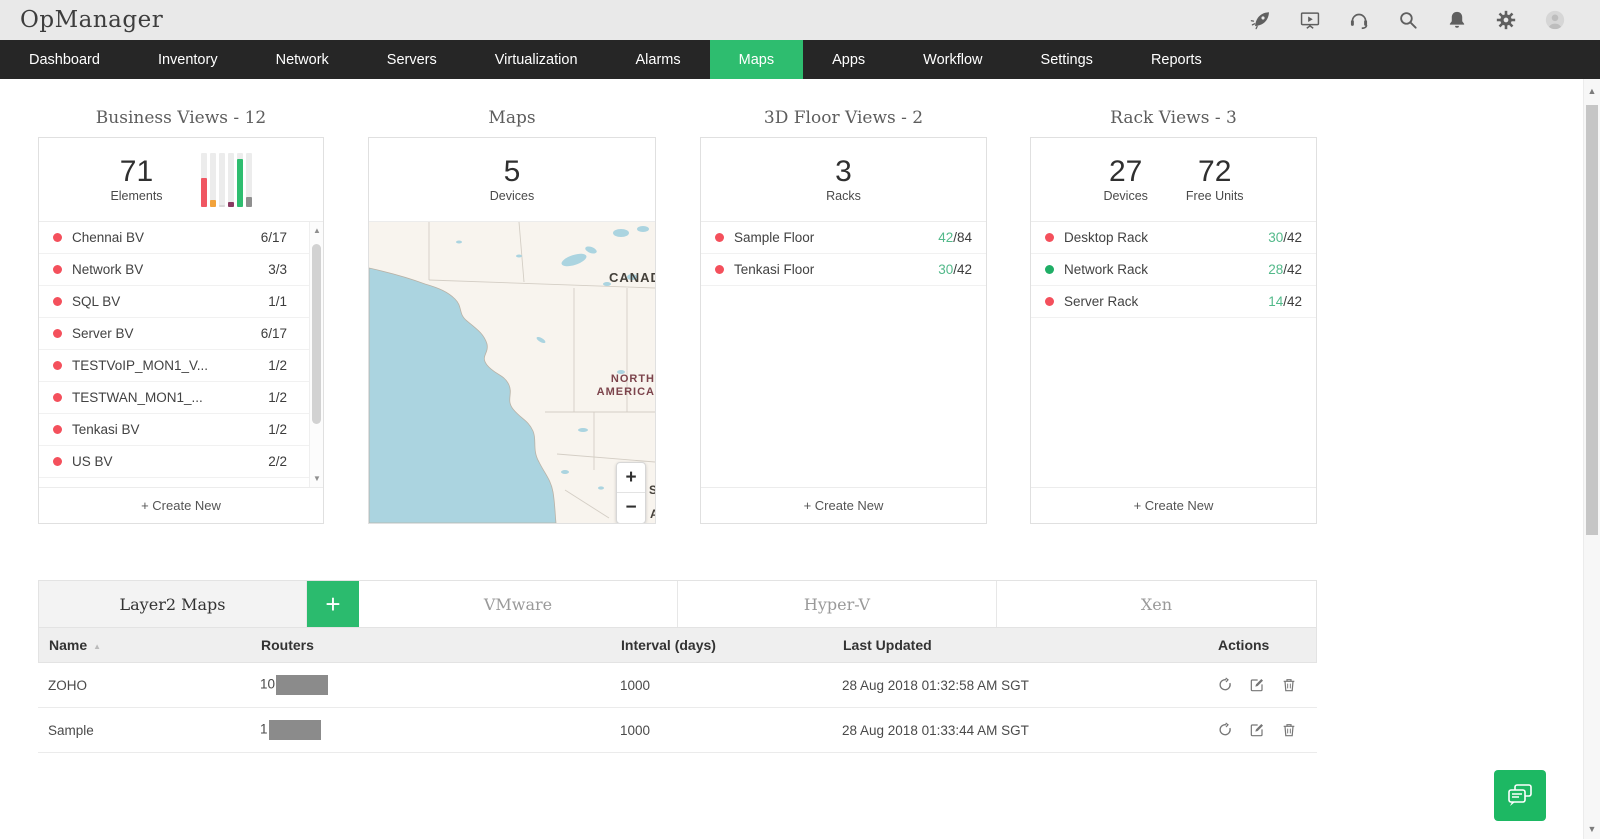 The image size is (1600, 839). I want to click on zoom-in-button: +, so click(631, 478).